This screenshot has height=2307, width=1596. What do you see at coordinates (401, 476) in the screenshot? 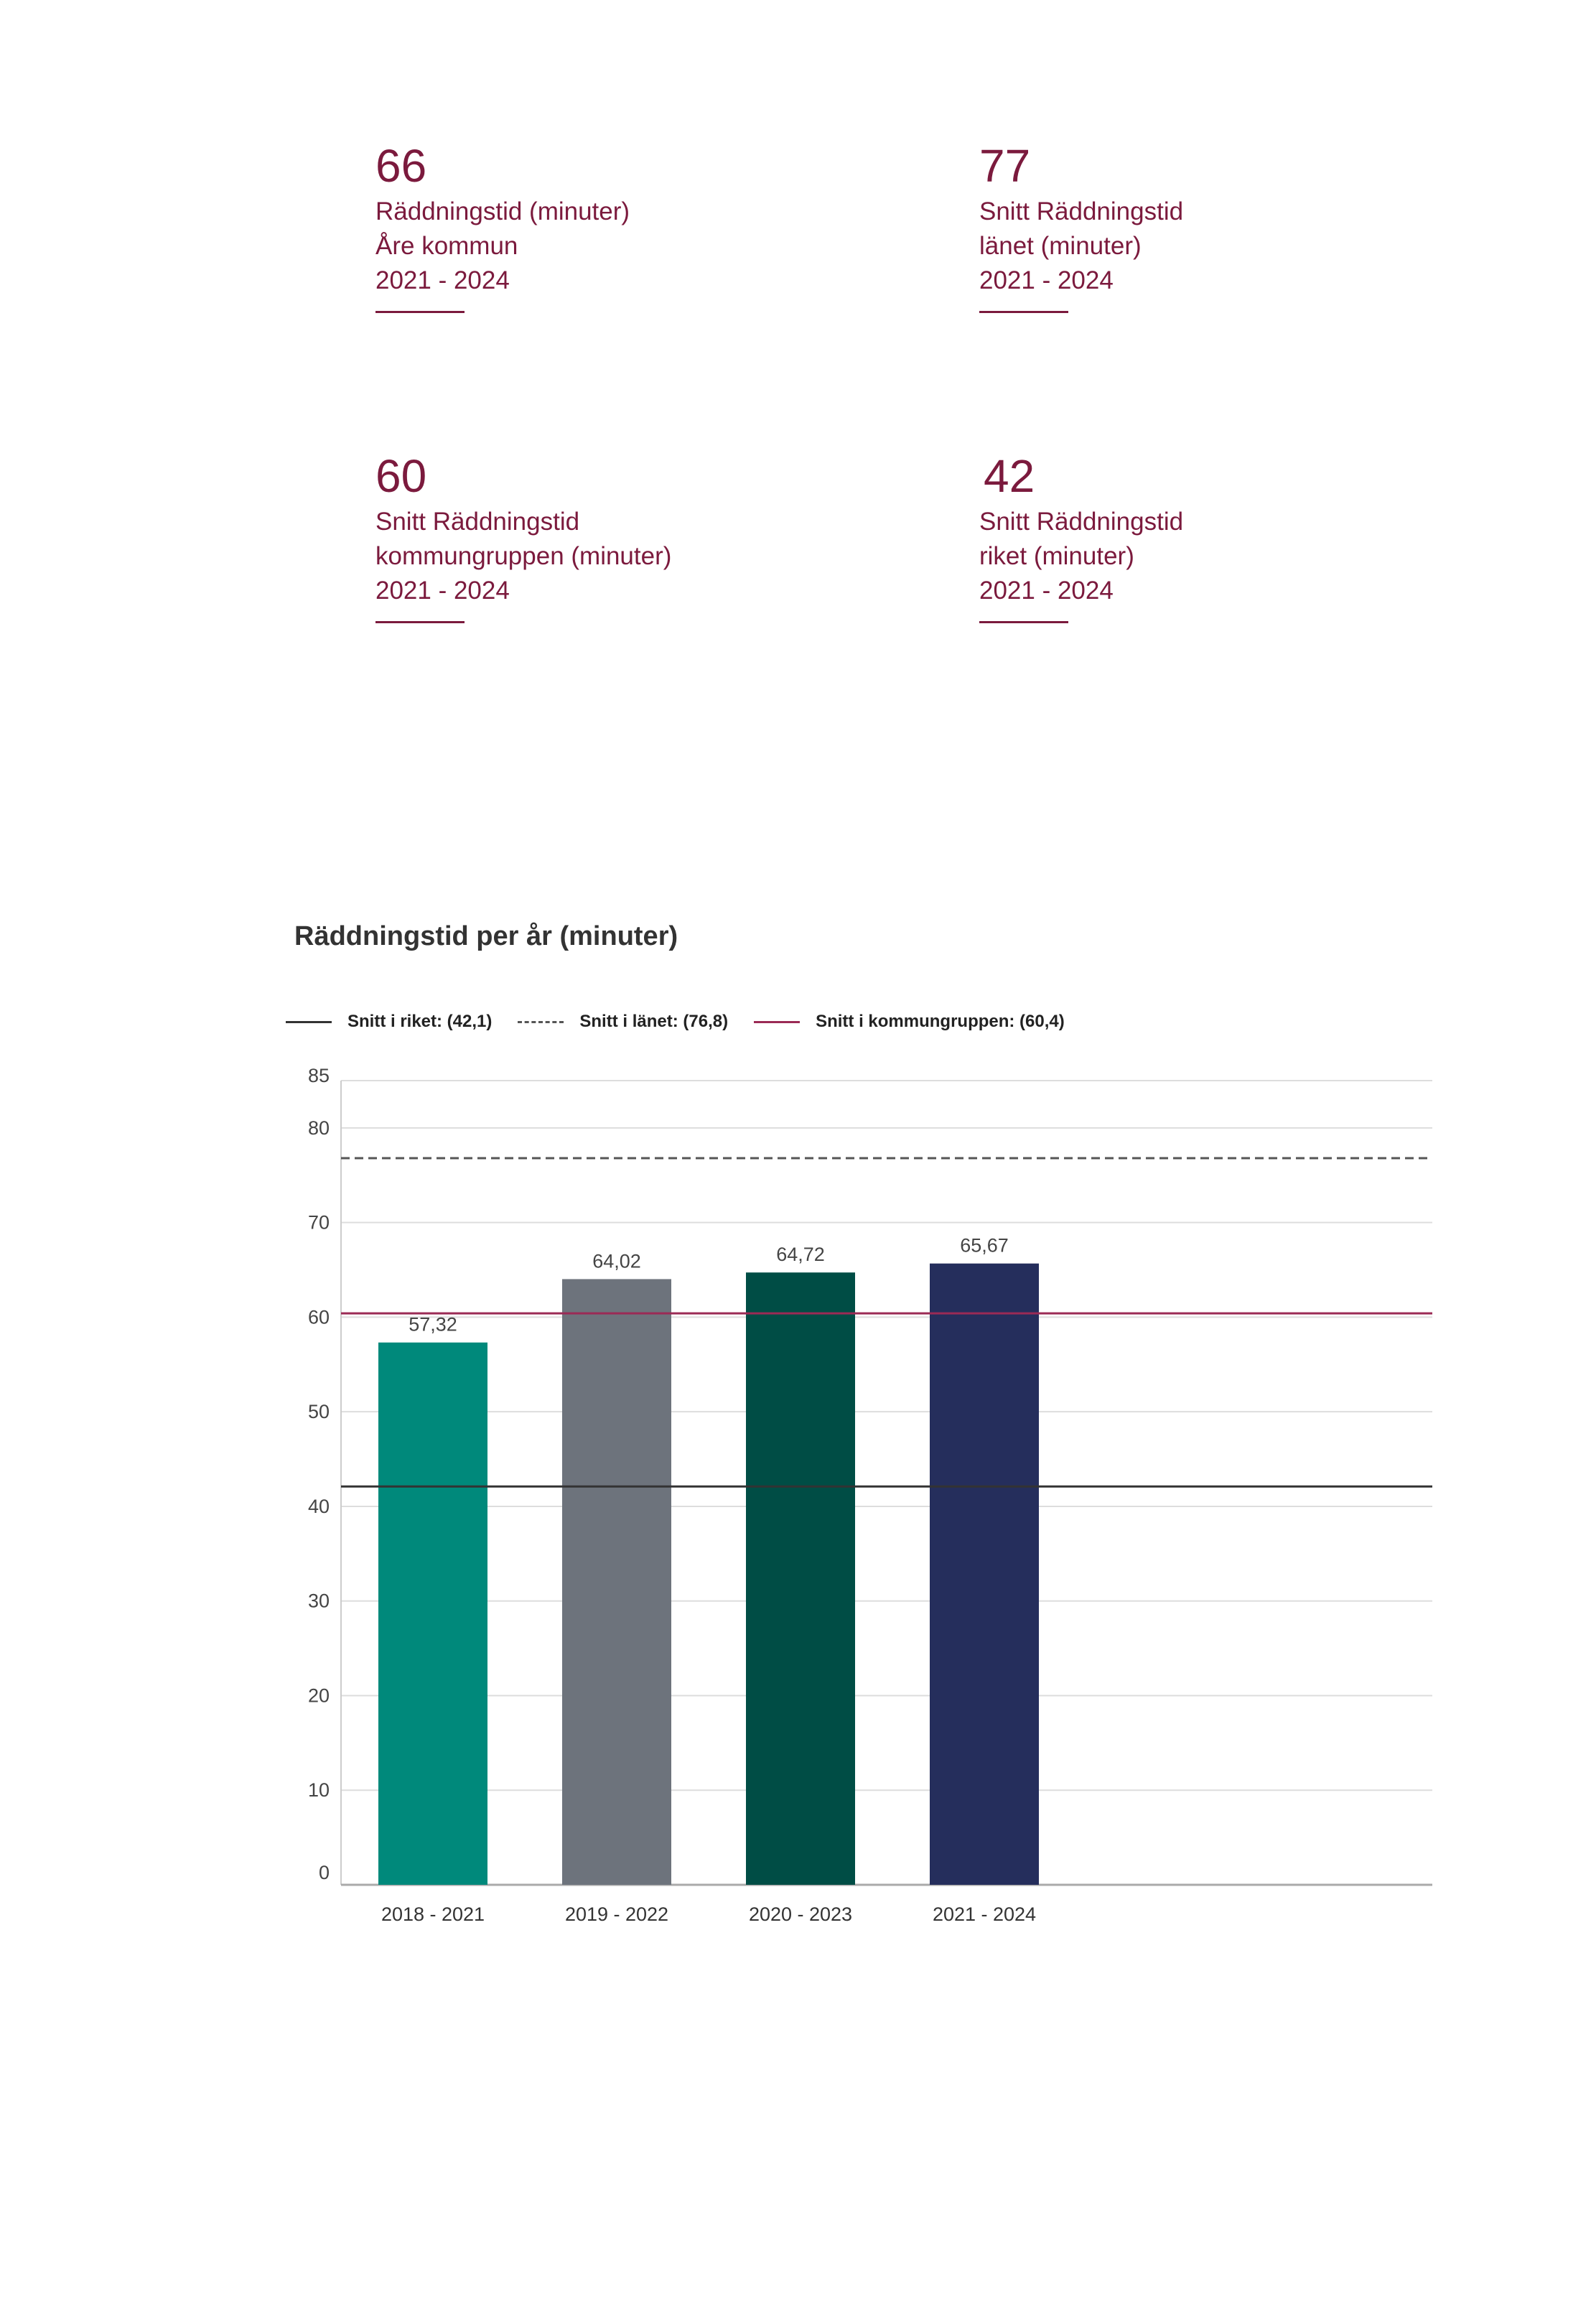
I see `kpi-value: 60` at bounding box center [401, 476].